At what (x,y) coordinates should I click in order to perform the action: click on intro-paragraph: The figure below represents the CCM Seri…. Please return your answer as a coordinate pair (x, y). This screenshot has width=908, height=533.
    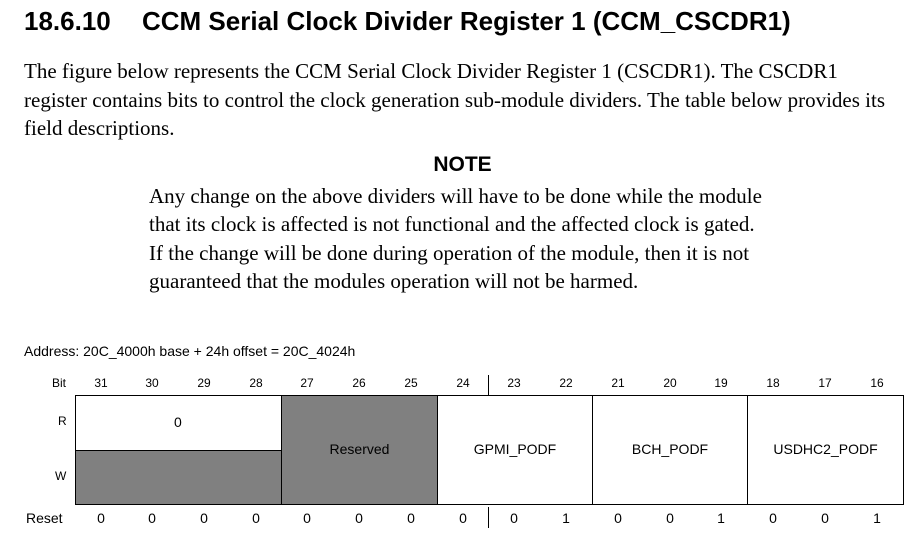
    Looking at the image, I should click on (454, 99).